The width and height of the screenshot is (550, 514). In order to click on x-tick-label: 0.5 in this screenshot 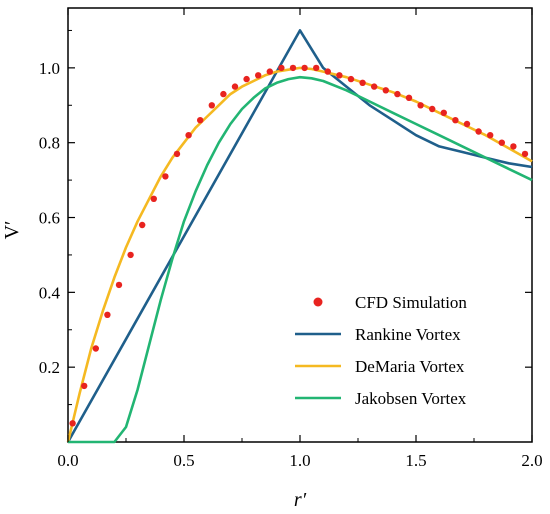, I will do `click(183, 460)`.